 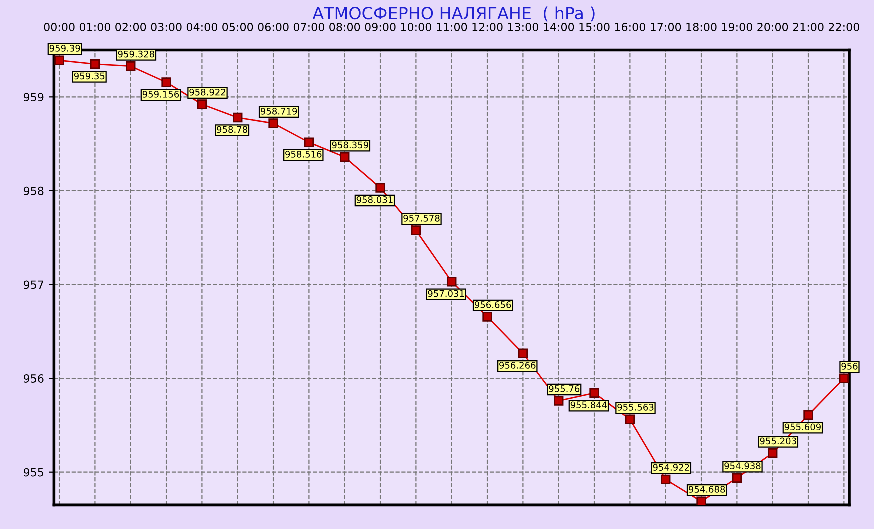 I want to click on x-tick-label: 06:00, so click(x=273, y=27).